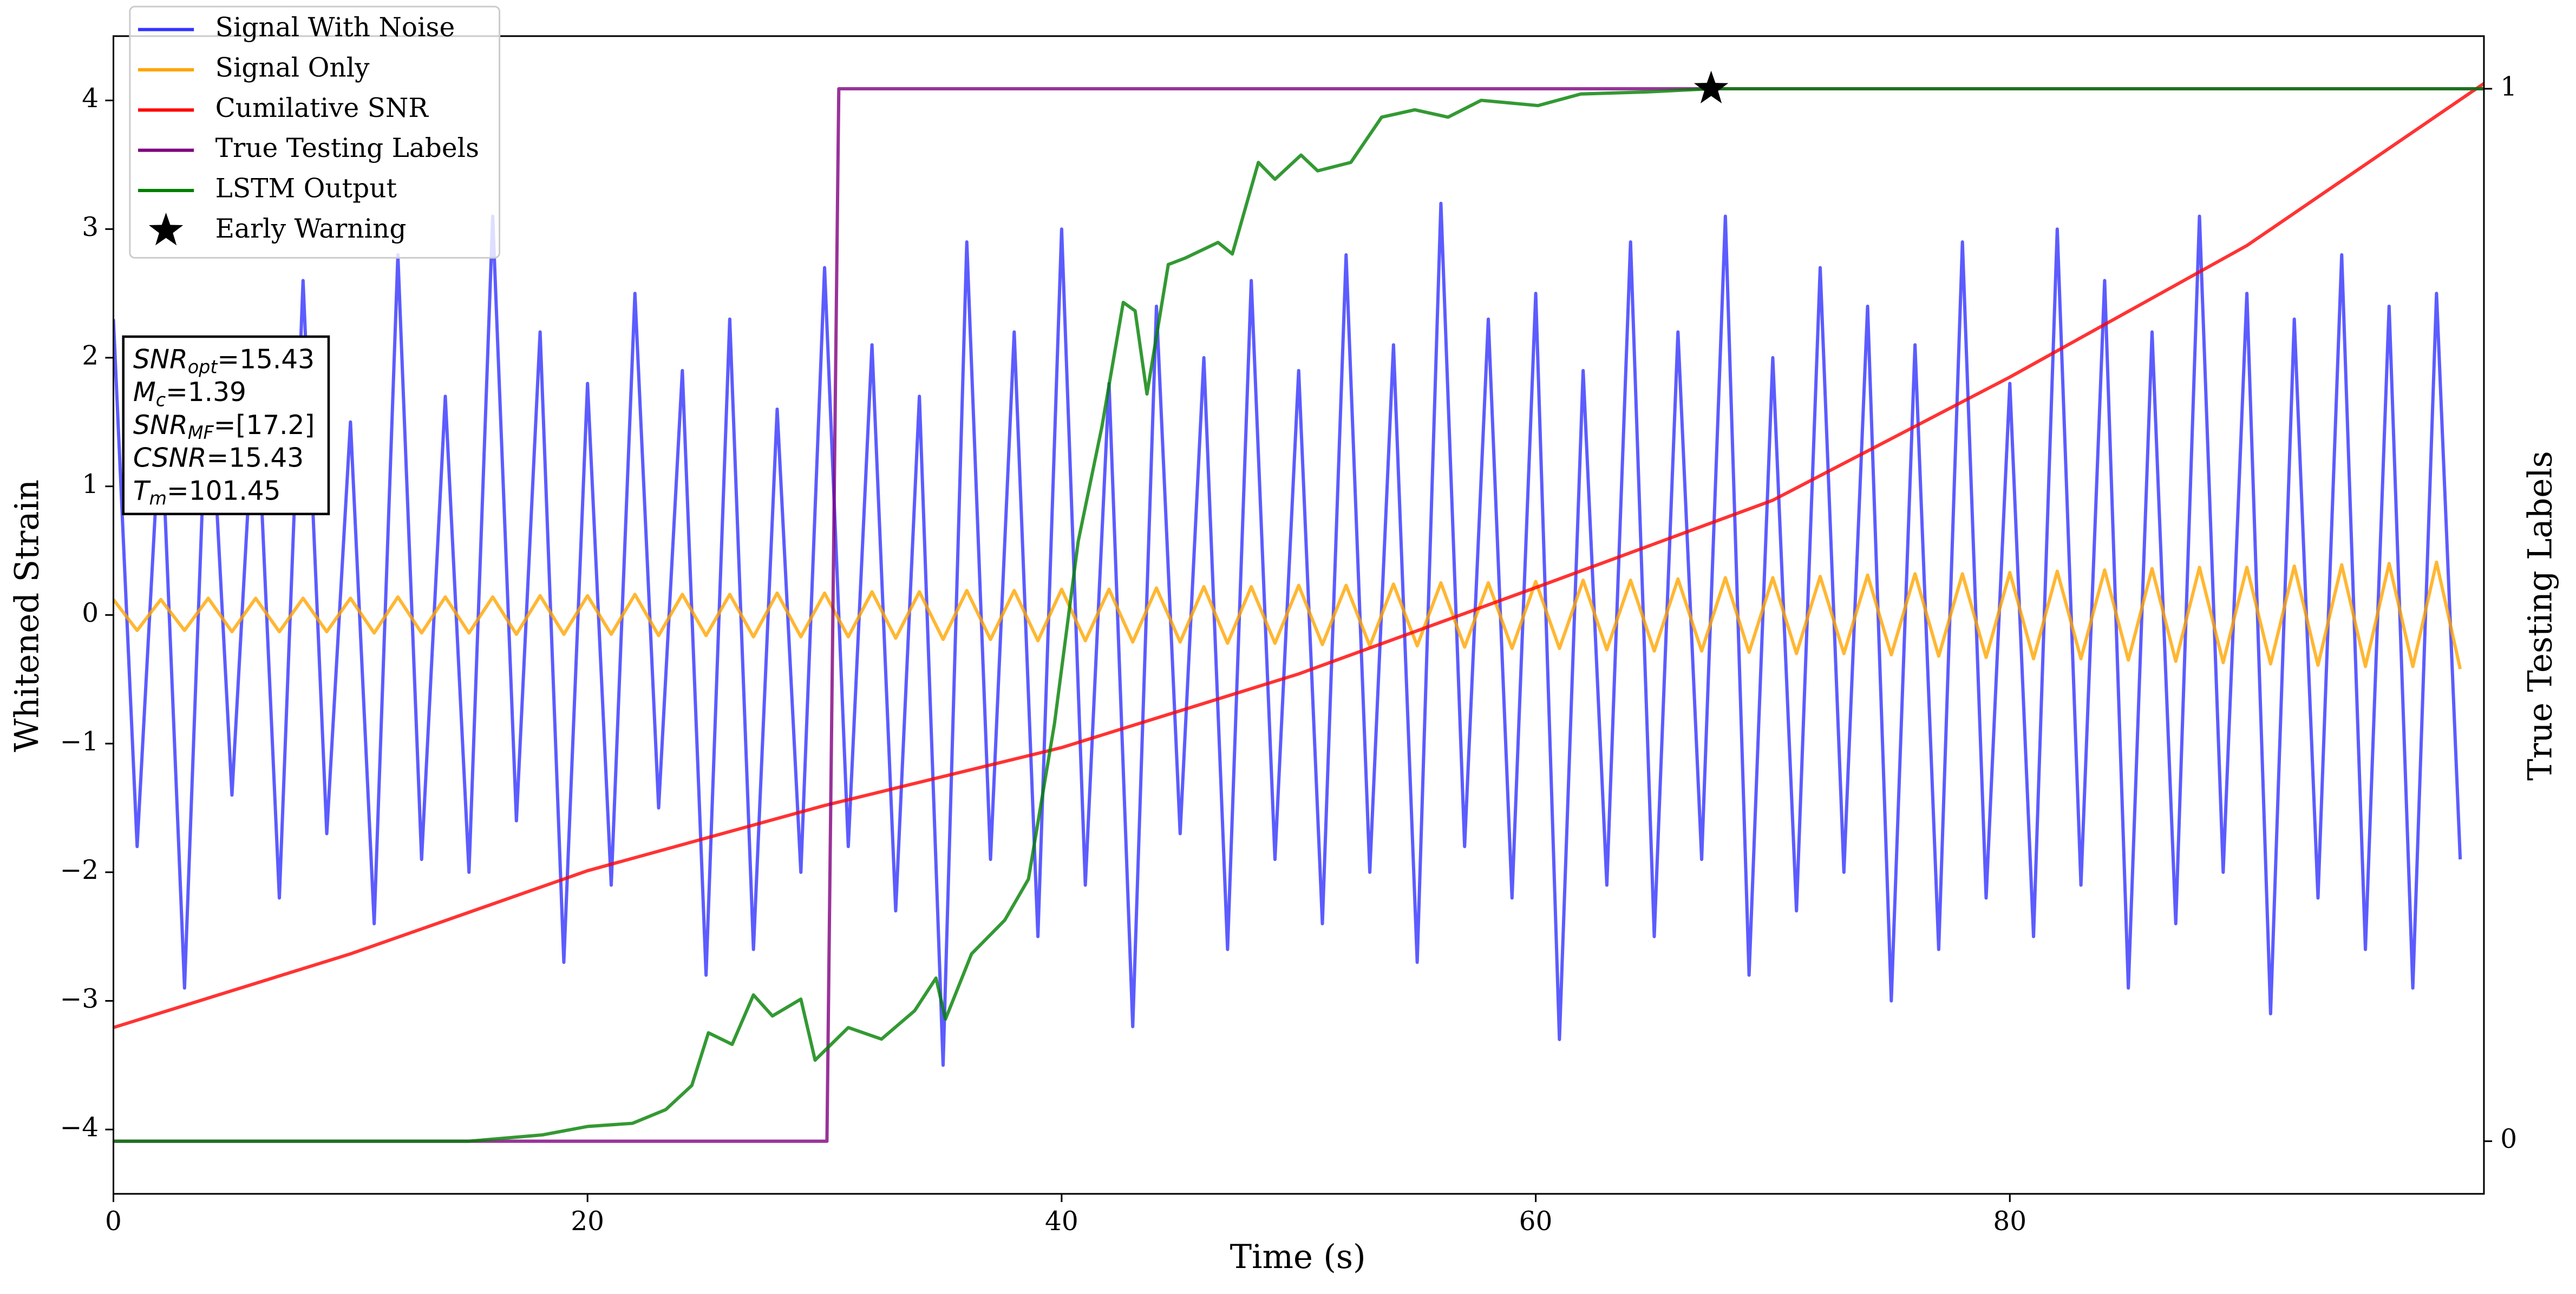 The image size is (2576, 1294). What do you see at coordinates (1288, 614) in the screenshot?
I see `series-line` at bounding box center [1288, 614].